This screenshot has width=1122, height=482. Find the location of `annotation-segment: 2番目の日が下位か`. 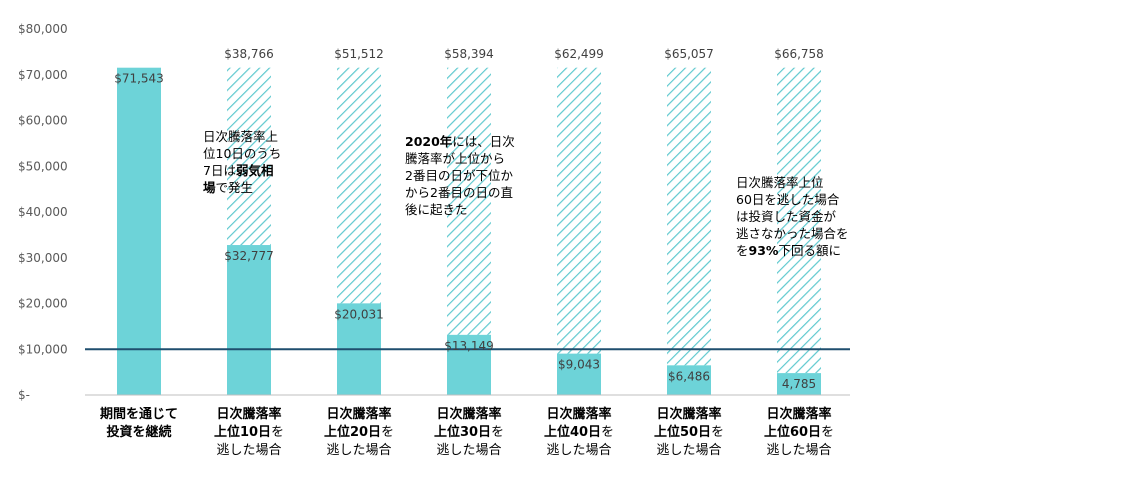

annotation-segment: 2番目の日が下位か is located at coordinates (459, 175).